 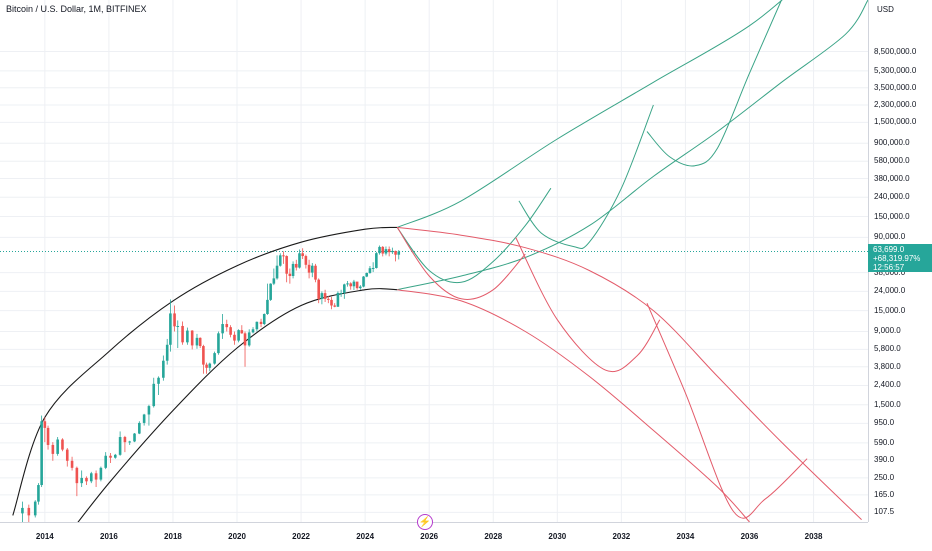 I want to click on time-tick-label: 2014, so click(x=44, y=536).